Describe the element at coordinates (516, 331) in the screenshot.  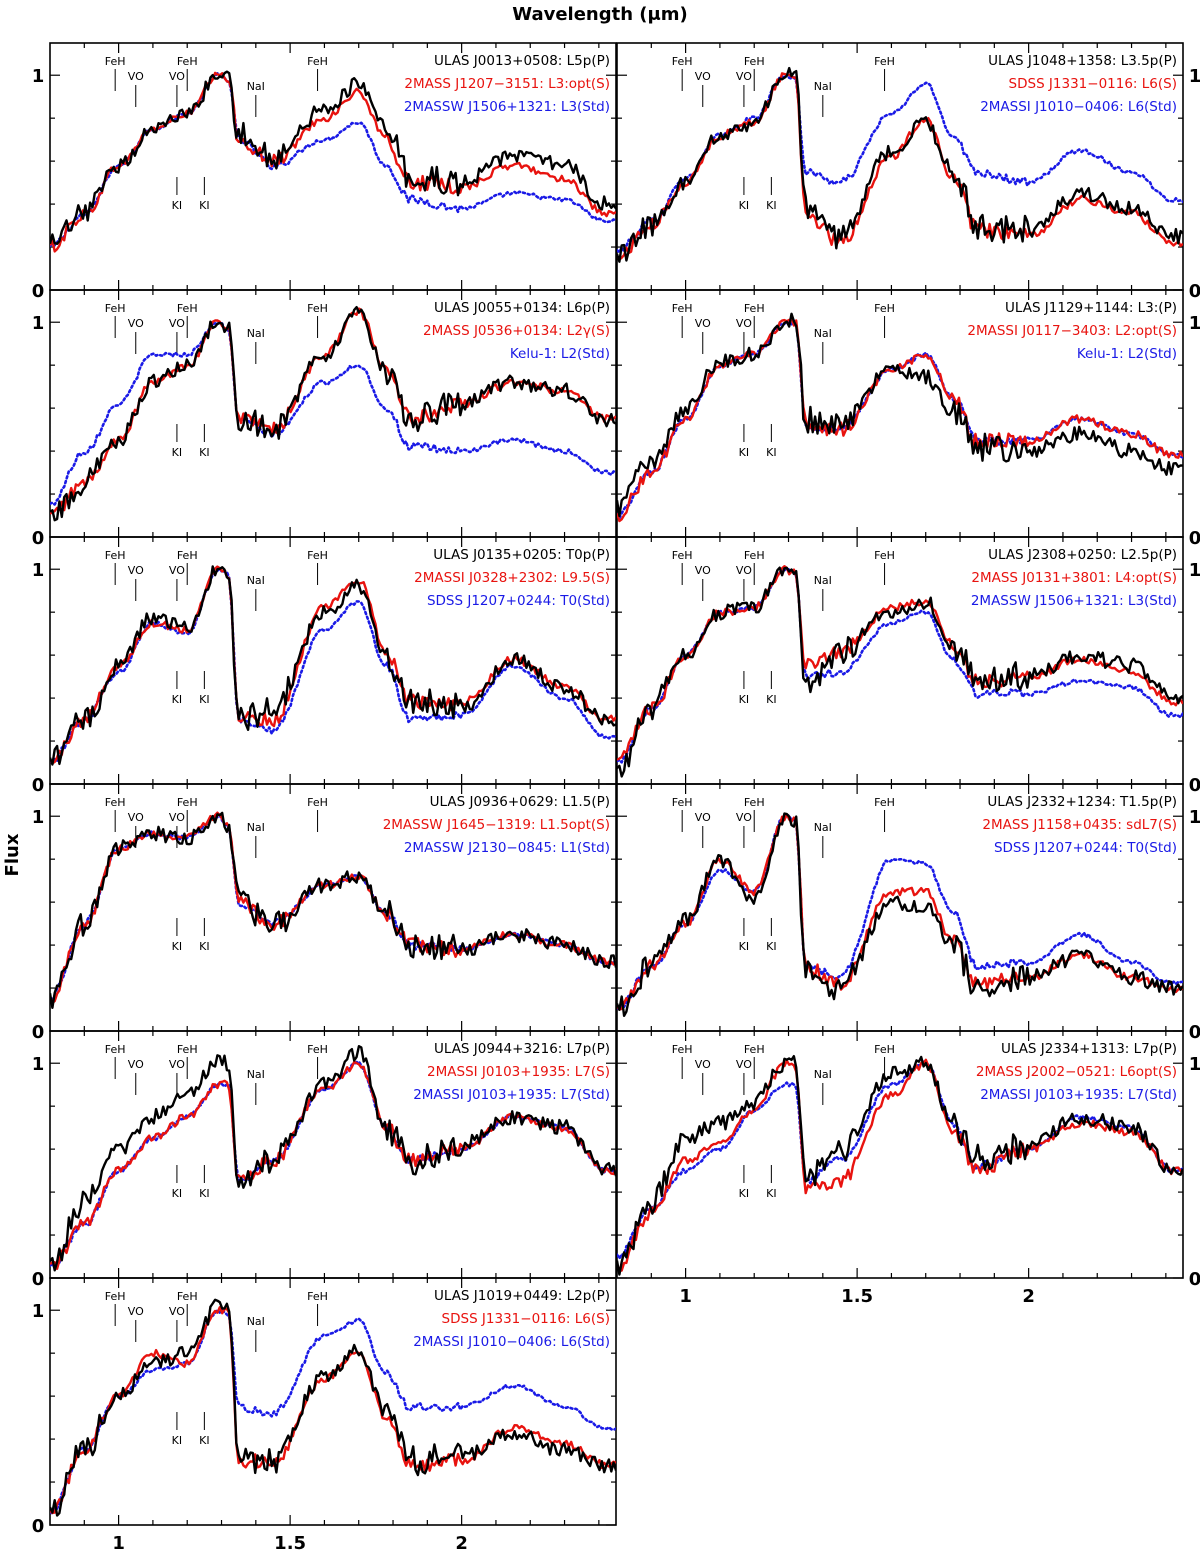
I see `legend-comparison: 2MASS J0536+0134: L2γ(S)` at that location.